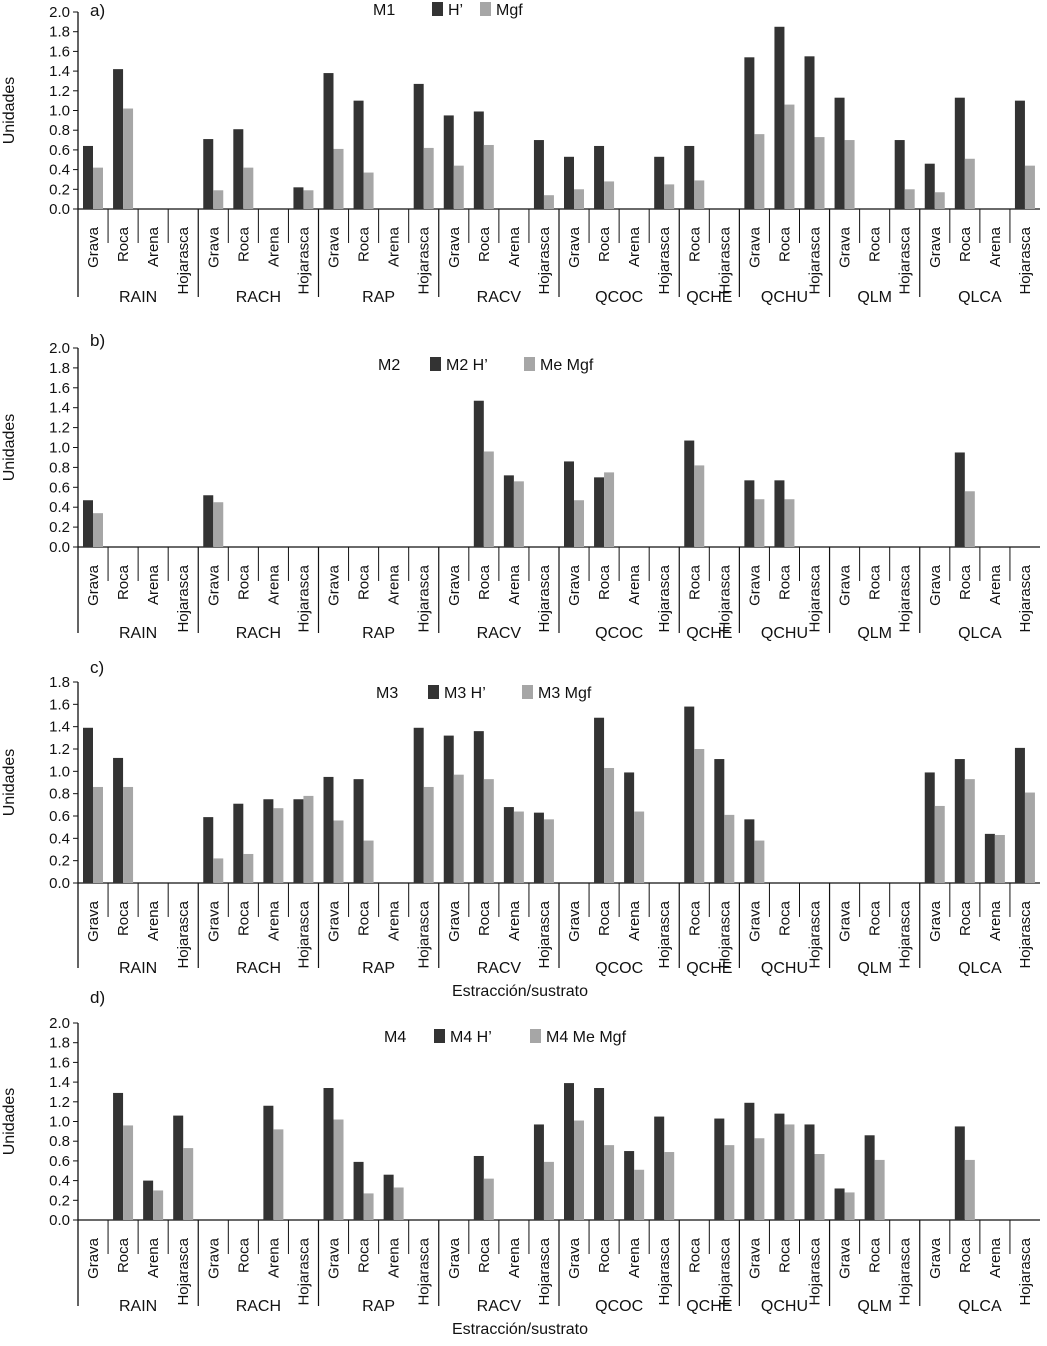 The height and width of the screenshot is (1346, 1047). Describe the element at coordinates (499, 1306) in the screenshot. I see `x-group-label: RACV` at that location.